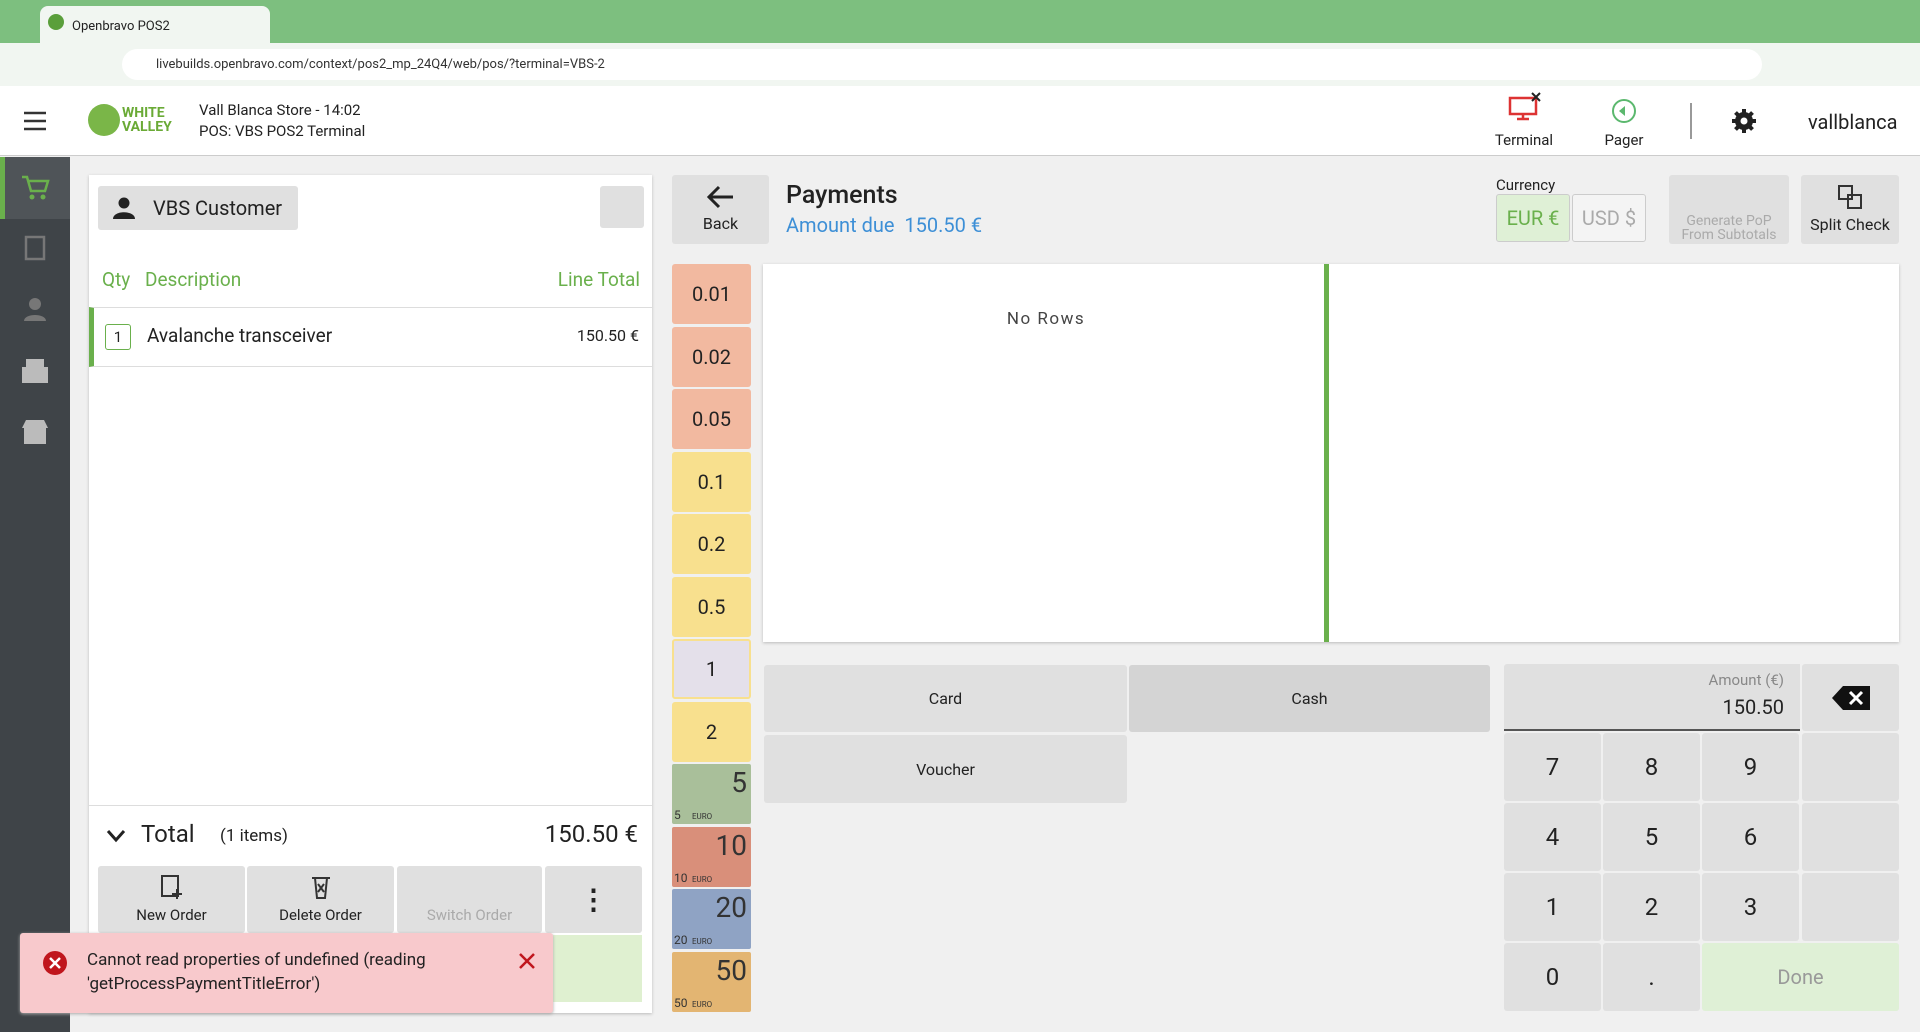 The width and height of the screenshot is (1920, 1032). What do you see at coordinates (1800, 977) in the screenshot?
I see `done-button: Done` at bounding box center [1800, 977].